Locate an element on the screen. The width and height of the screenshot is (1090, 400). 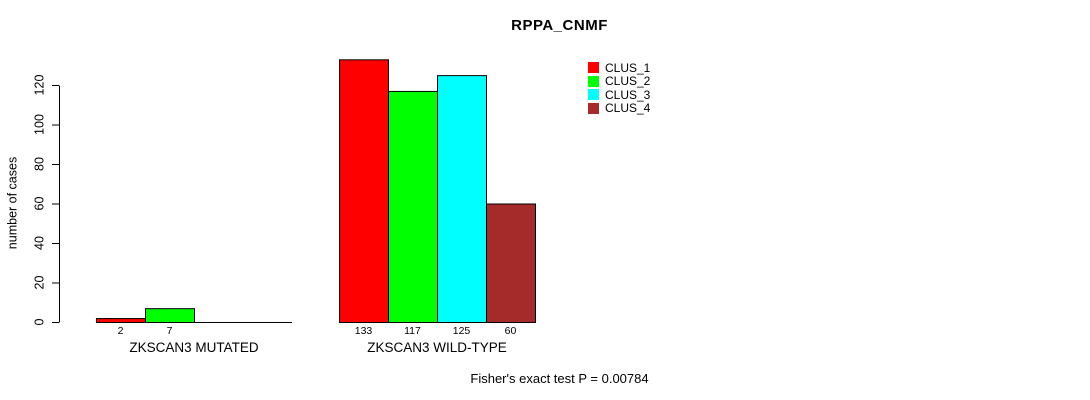
legend-item-clus-1: CLUS_1 is located at coordinates (619, 67).